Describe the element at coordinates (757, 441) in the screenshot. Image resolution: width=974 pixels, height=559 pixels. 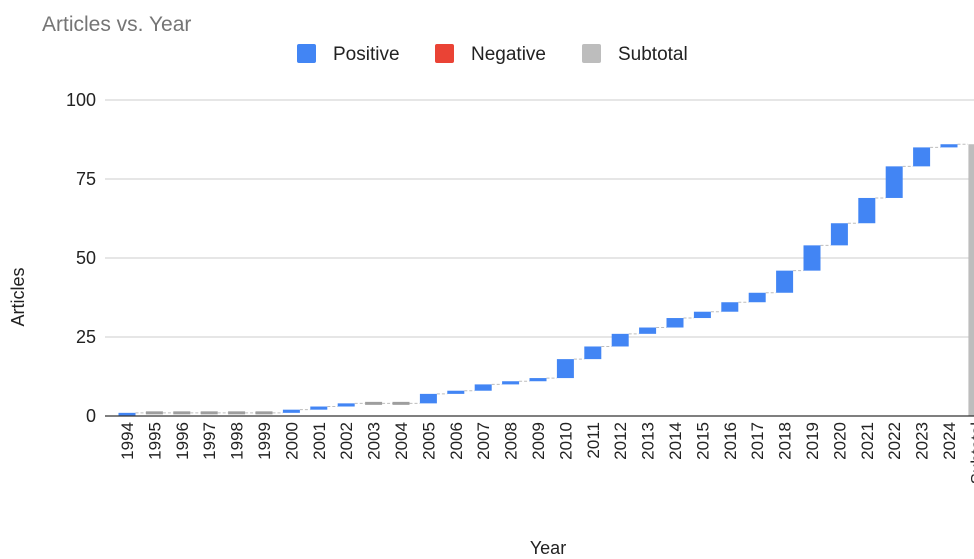
I see `x-tick-label-2017: 2017` at that location.